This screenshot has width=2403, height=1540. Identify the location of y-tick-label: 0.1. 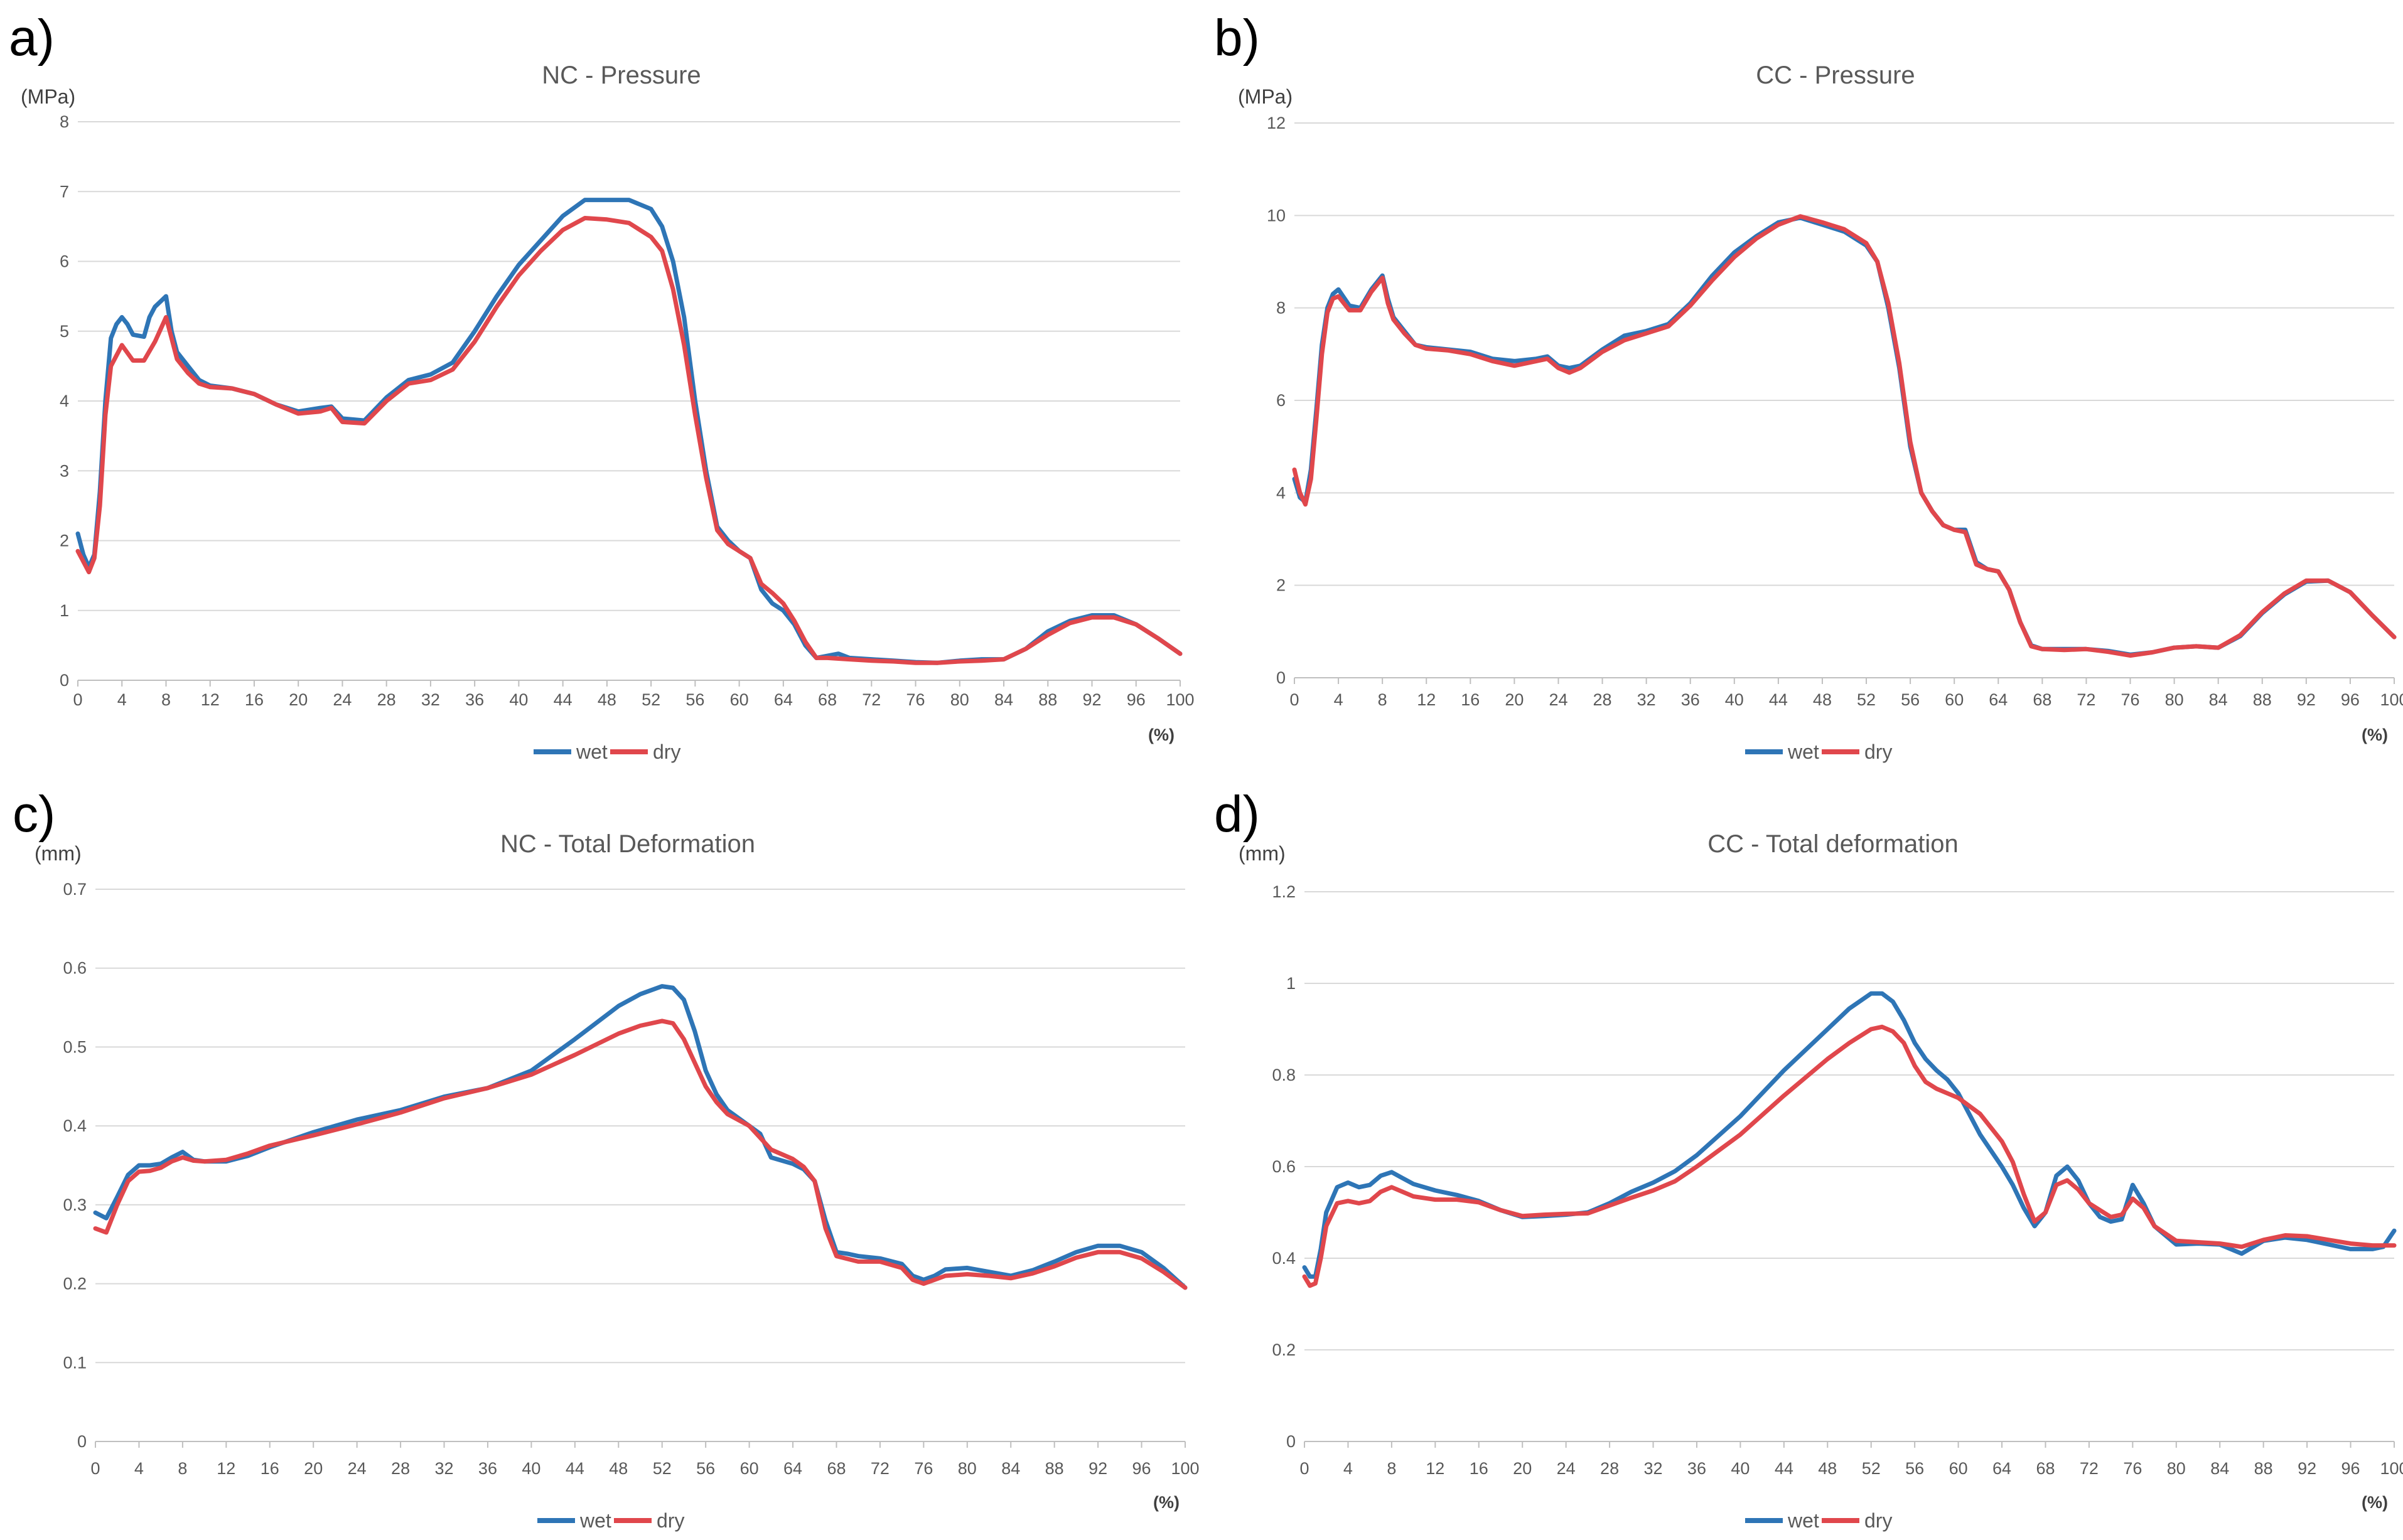
(75, 1363).